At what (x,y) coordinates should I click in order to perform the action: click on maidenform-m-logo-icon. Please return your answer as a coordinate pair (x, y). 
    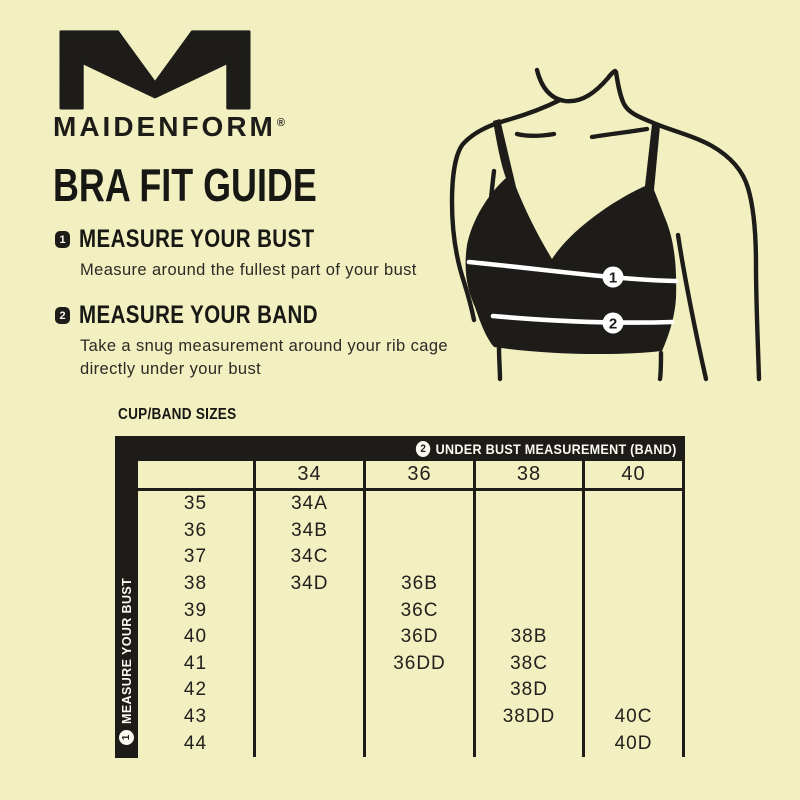
    Looking at the image, I should click on (155, 70).